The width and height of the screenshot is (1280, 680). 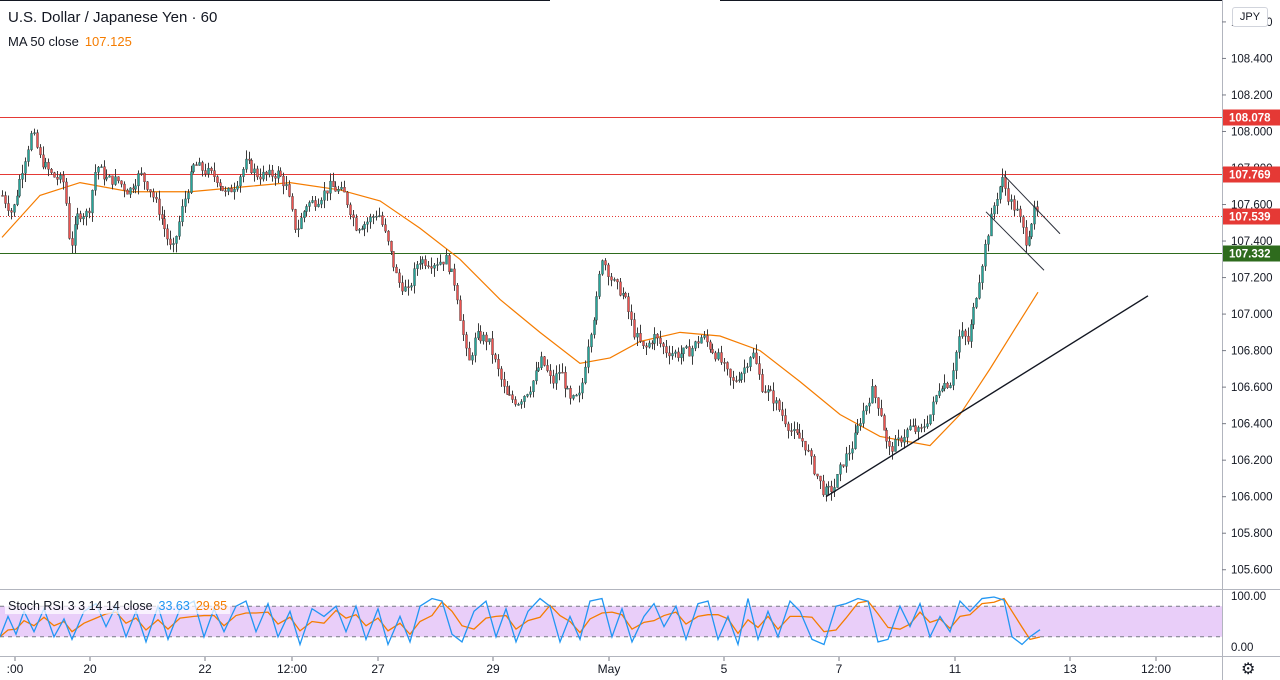 I want to click on time-axis: :00 20 22 12:00 27 29 May 5 7 11 13 12:00, so click(x=589, y=666).